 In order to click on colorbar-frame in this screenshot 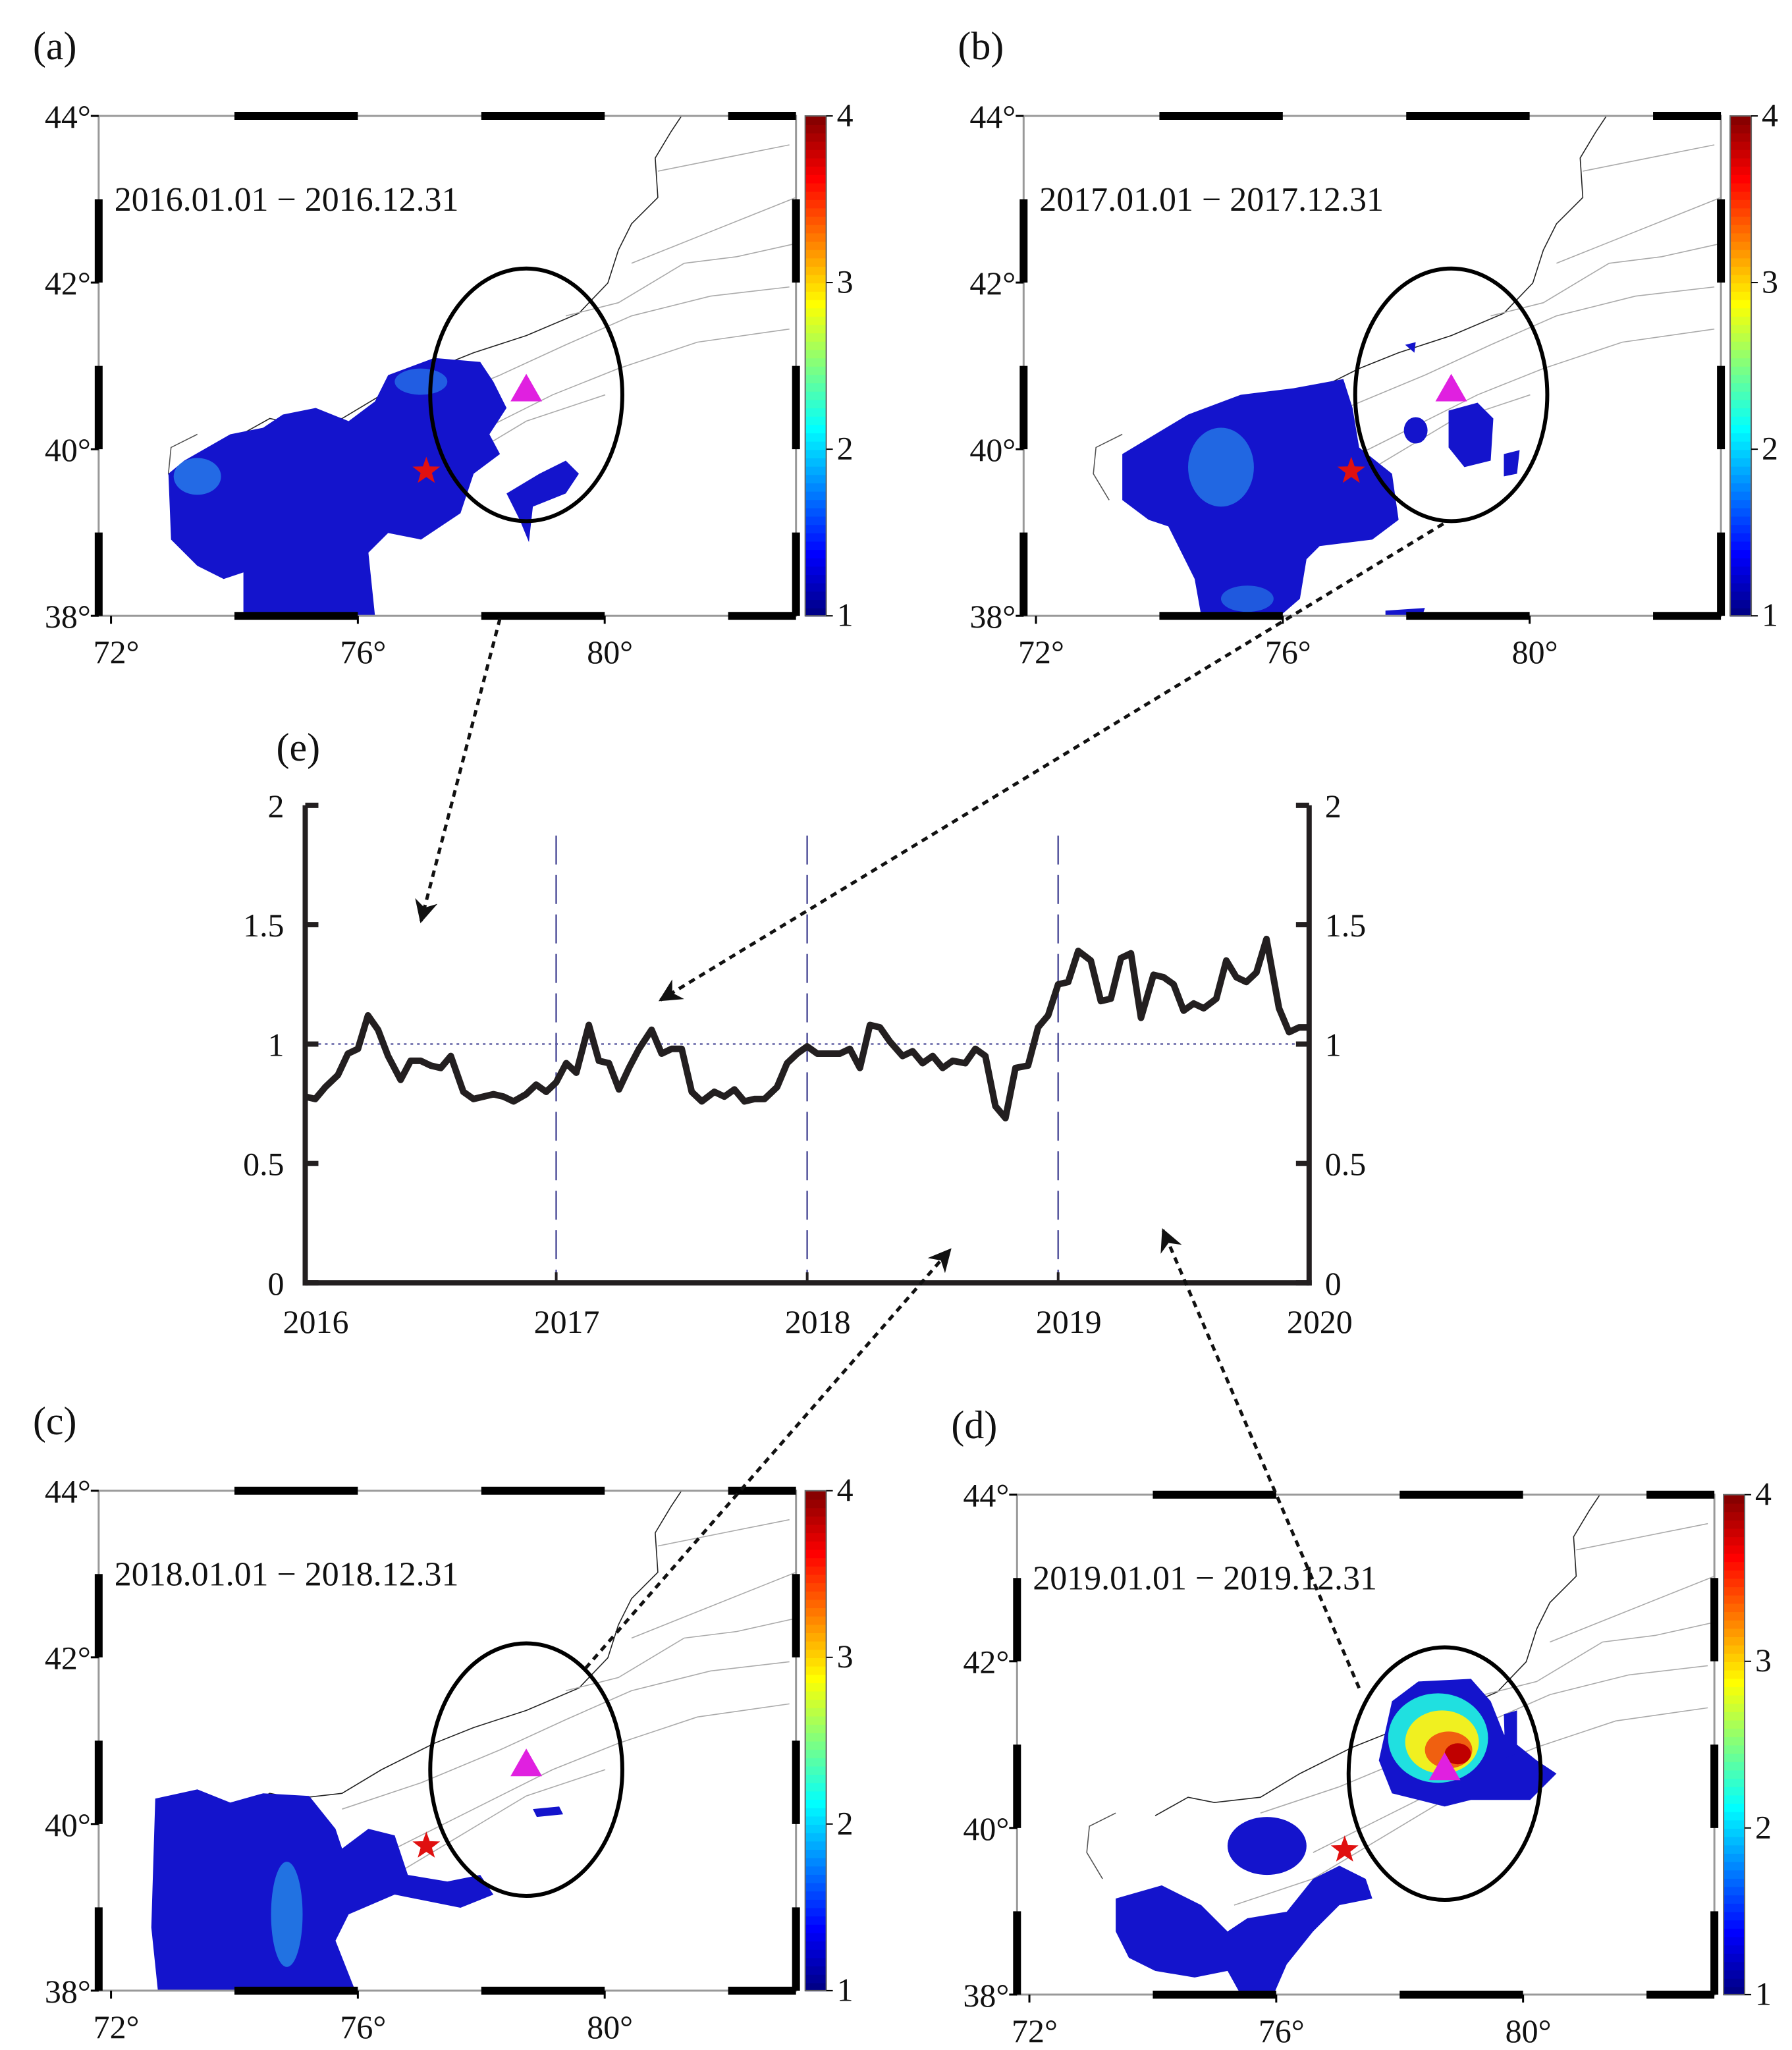, I will do `click(1734, 1744)`.